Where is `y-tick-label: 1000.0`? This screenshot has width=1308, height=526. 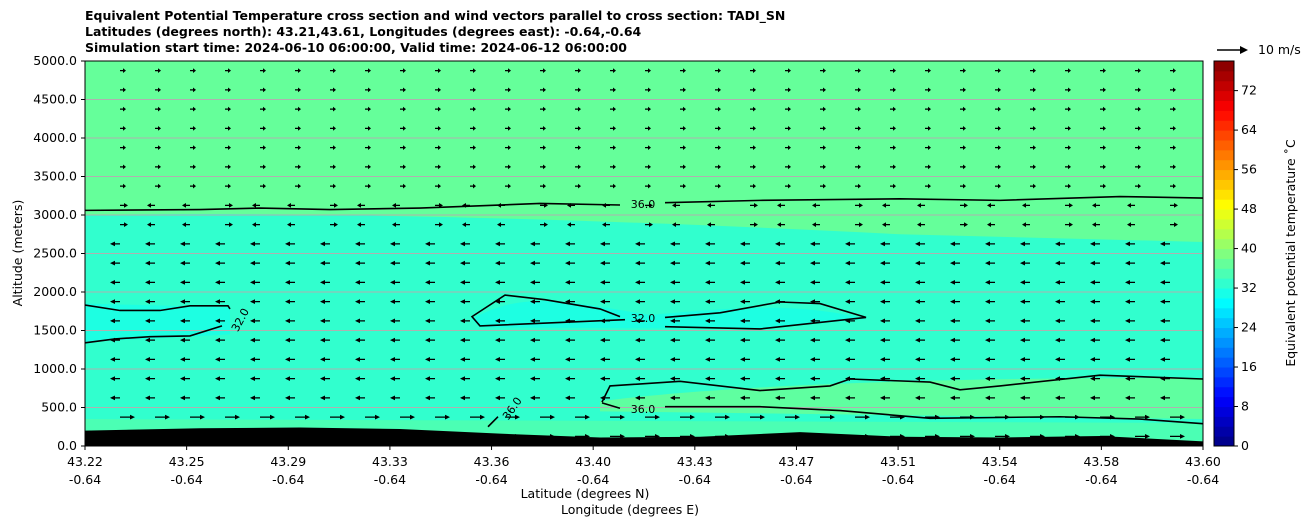 y-tick-label: 1000.0 is located at coordinates (55, 368).